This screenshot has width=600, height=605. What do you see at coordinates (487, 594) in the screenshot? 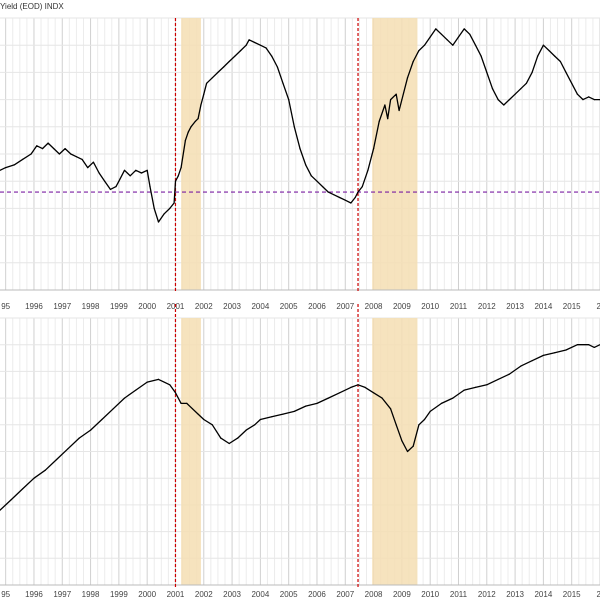
I see `x-tick-label: 2012` at bounding box center [487, 594].